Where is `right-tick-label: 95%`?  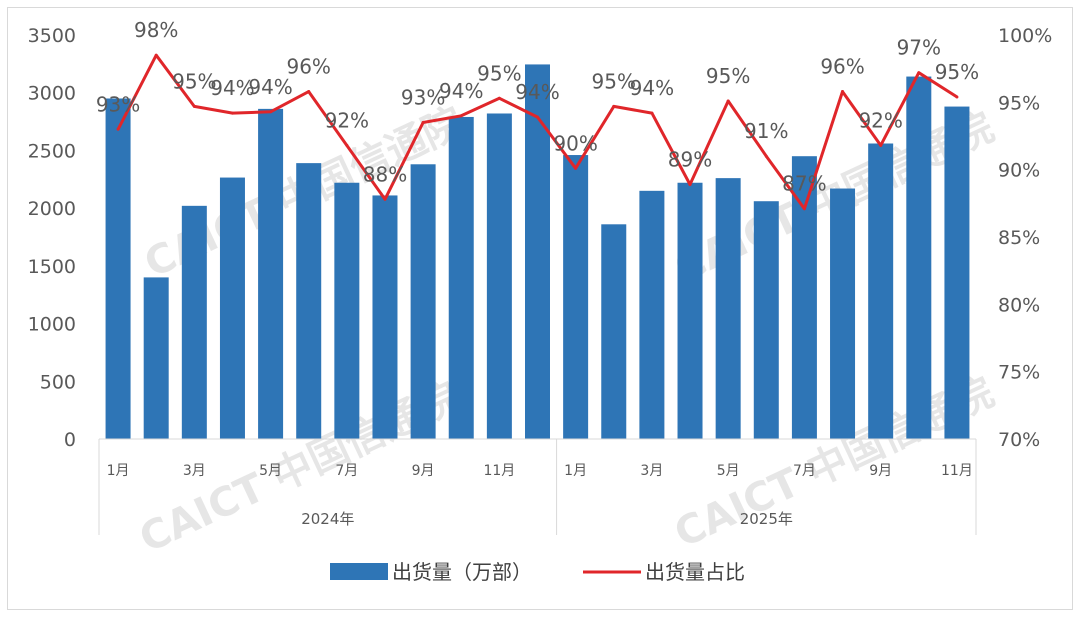 right-tick-label: 95% is located at coordinates (1019, 103).